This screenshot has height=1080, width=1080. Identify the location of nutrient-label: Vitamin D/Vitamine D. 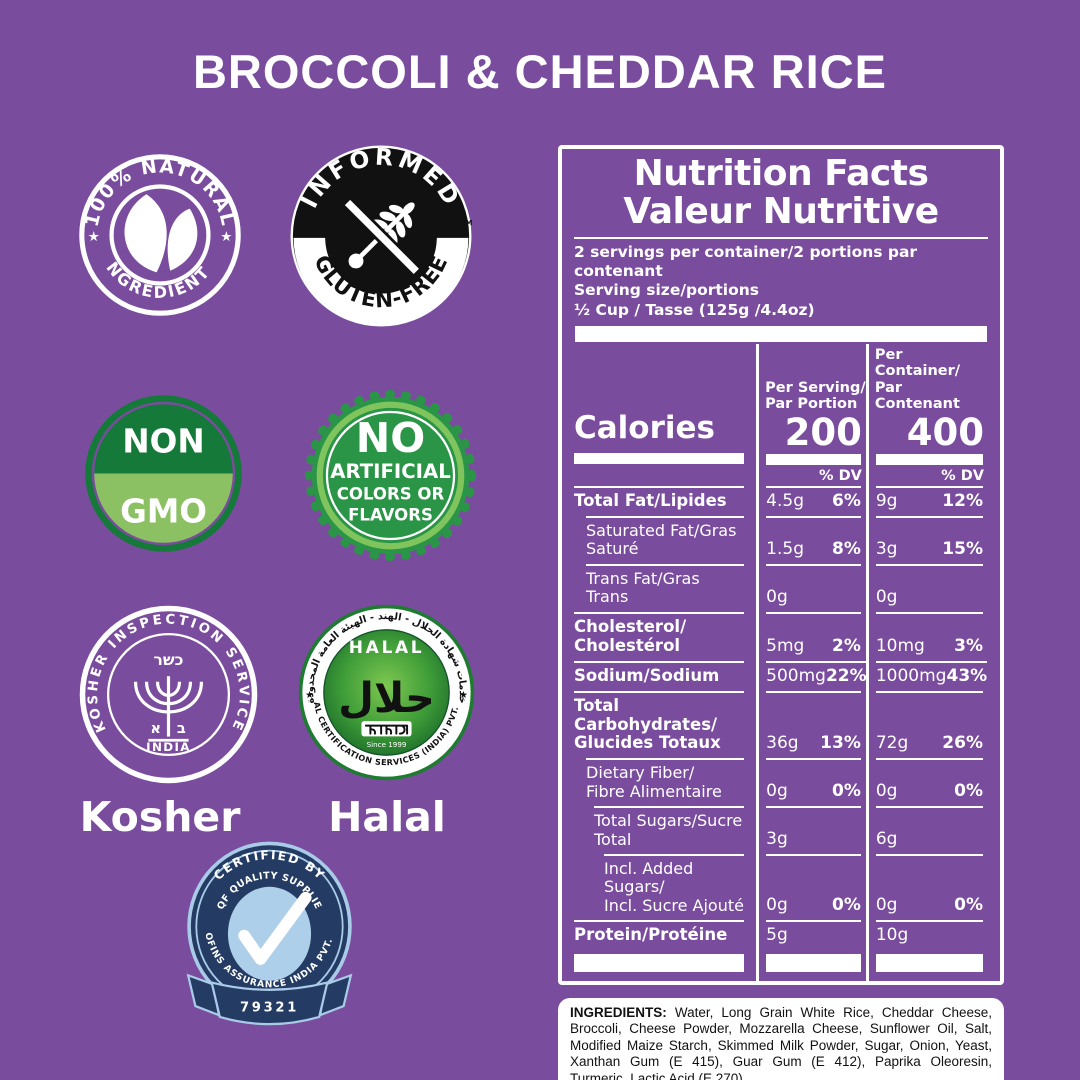
(665, 978).